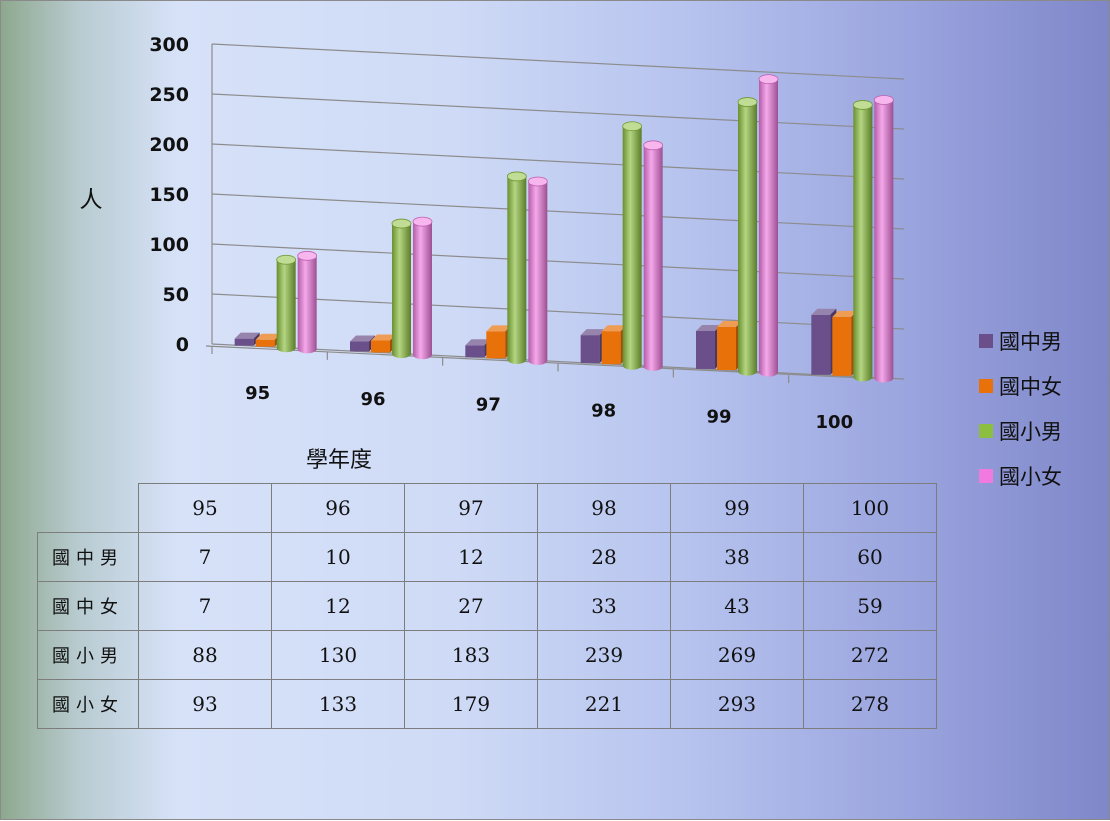 The image size is (1110, 821). I want to click on table-cell: 43, so click(737, 606).